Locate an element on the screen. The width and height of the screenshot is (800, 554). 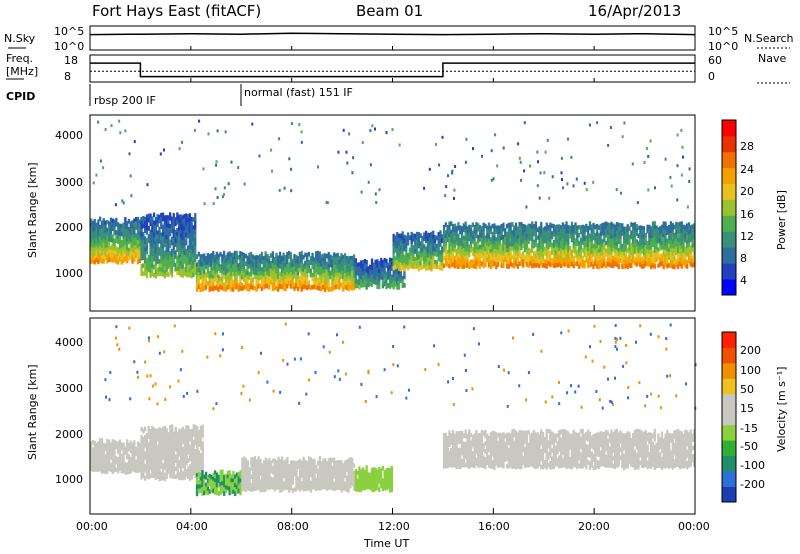
cpid-segment-1: rbsp 200 IF is located at coordinates (125, 100).